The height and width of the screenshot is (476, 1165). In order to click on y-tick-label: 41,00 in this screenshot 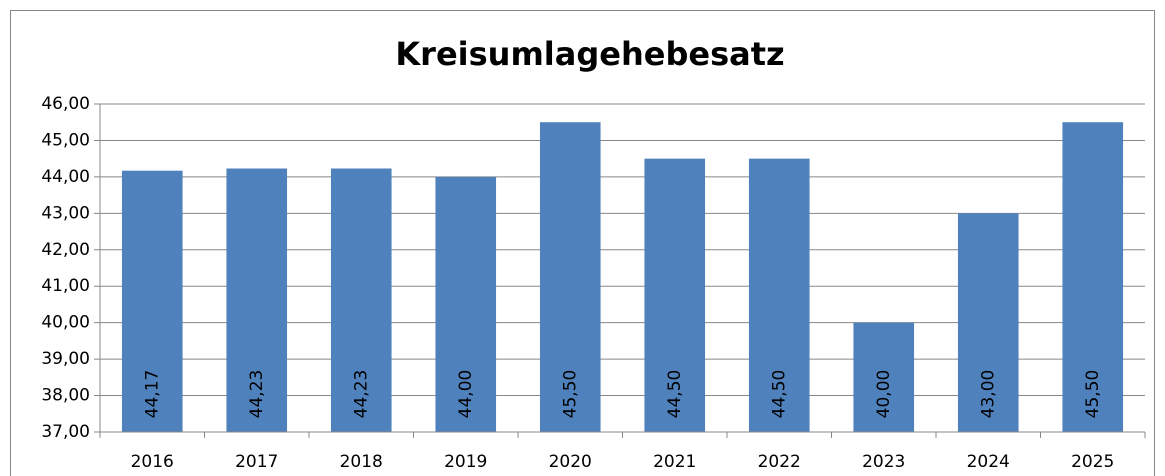, I will do `click(65, 286)`.